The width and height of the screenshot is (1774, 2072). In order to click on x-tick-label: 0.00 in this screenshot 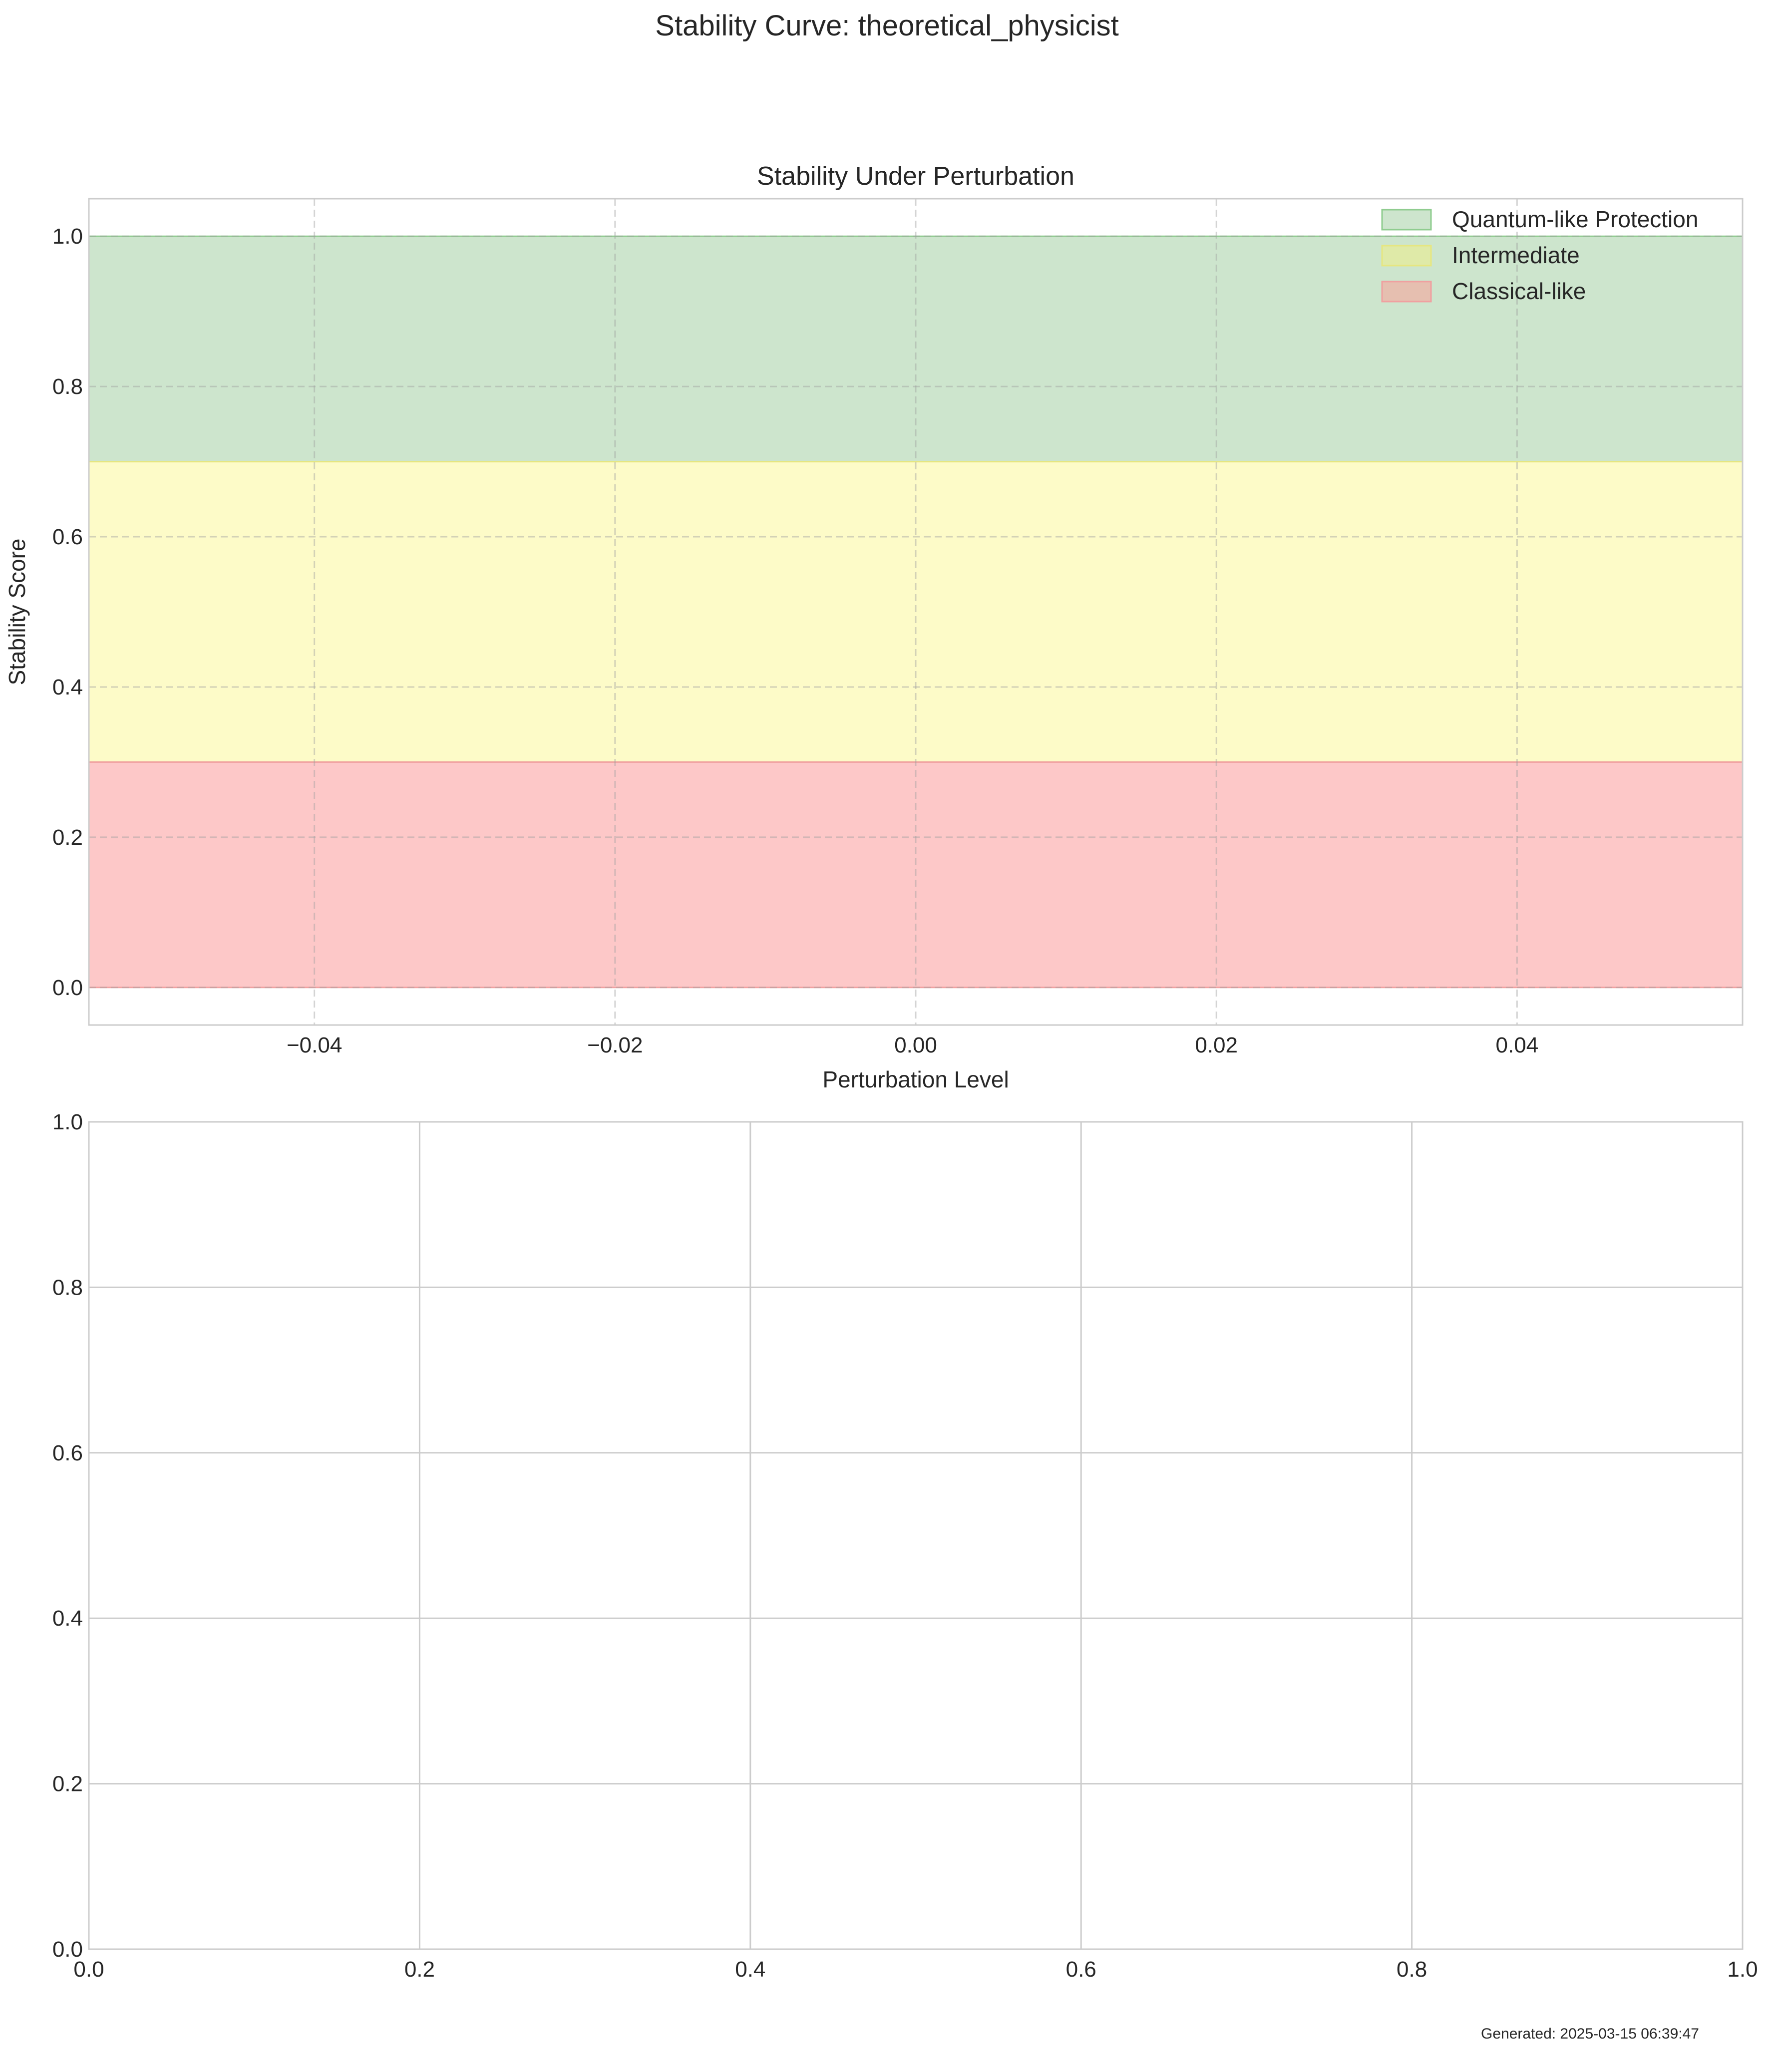, I will do `click(915, 1045)`.